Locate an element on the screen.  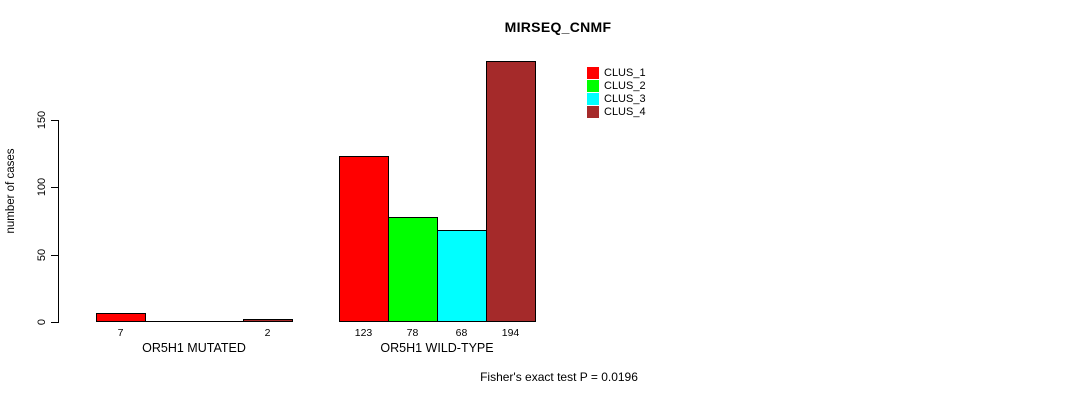
bar-value-label: 78 is located at coordinates (412, 333).